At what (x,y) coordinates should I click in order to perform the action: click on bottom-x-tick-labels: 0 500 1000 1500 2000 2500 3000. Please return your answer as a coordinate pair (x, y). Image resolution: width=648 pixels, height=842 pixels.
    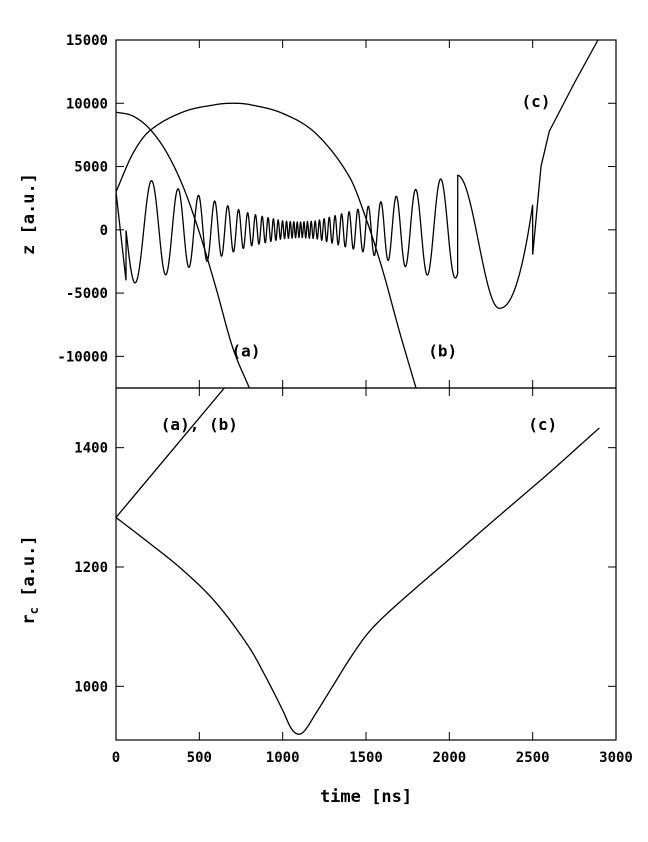
    Looking at the image, I should click on (372, 758).